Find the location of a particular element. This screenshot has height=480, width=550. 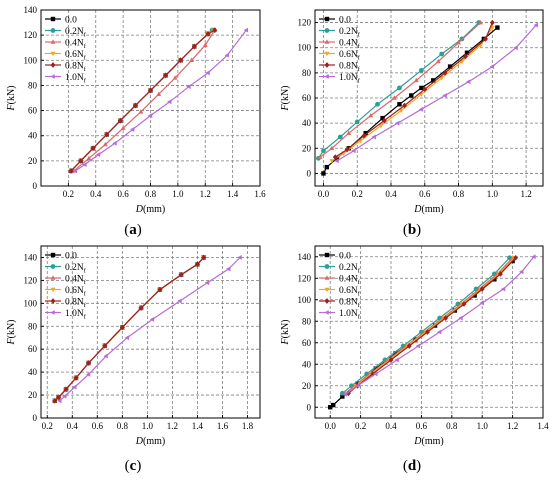

legend-label: 0.6Nf is located at coordinates (76, 56).